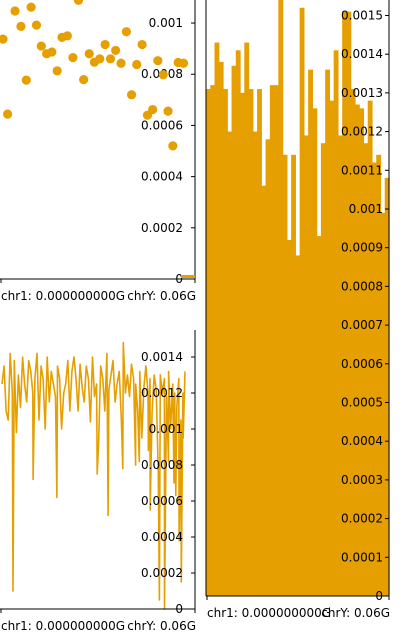 This screenshot has width=402, height=640. What do you see at coordinates (362, 325) in the screenshot?
I see `y-tick-label: 0.0007` at bounding box center [362, 325].